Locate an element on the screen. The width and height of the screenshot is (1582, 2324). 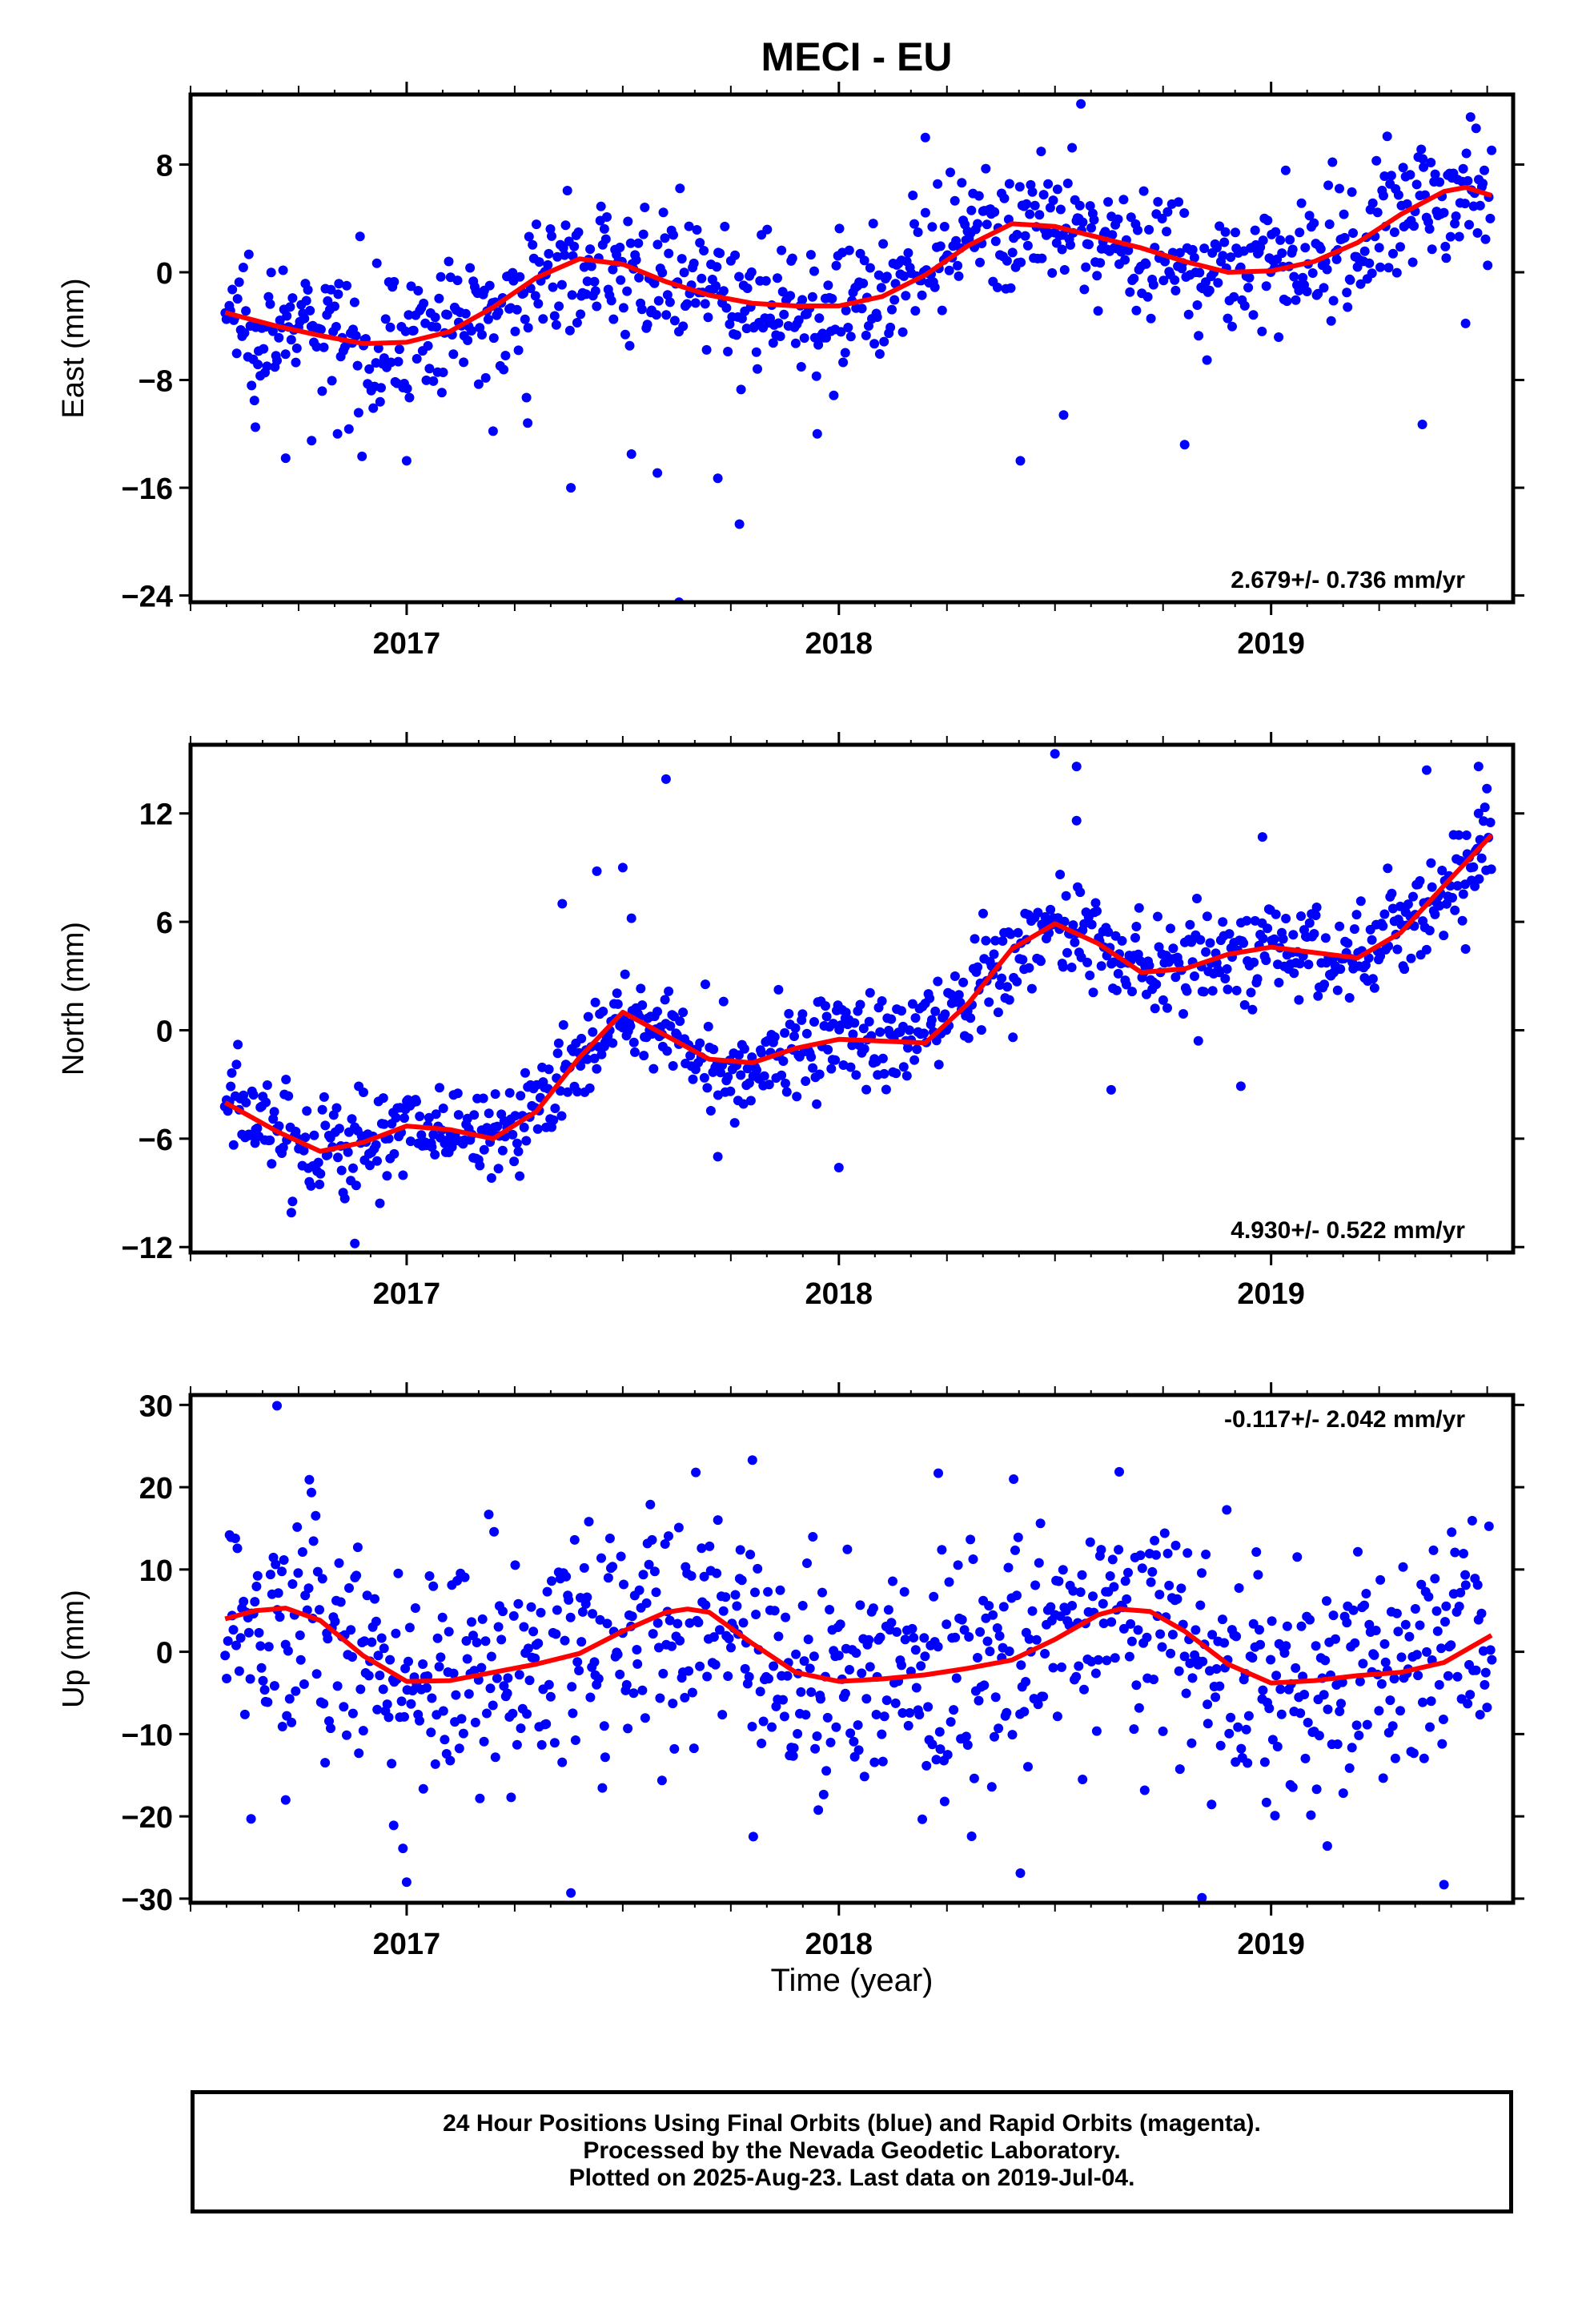
y-tick-label: −20 is located at coordinates (147, 1818).